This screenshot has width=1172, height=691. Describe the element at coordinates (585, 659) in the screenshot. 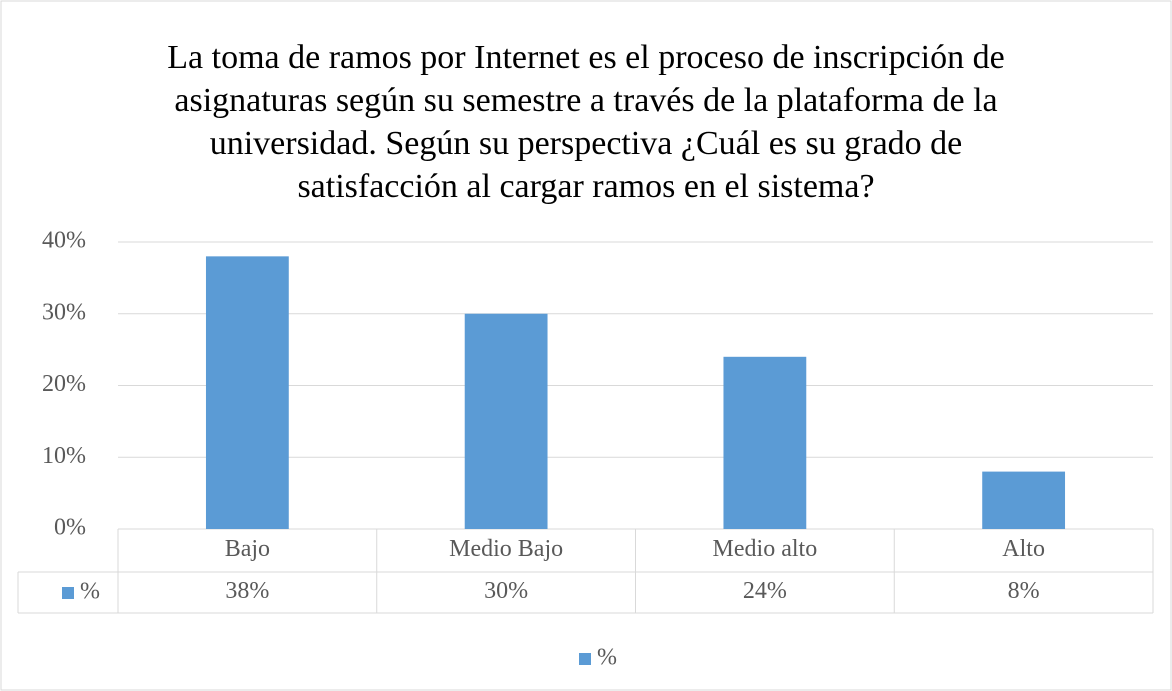

I see `legend-key` at that location.